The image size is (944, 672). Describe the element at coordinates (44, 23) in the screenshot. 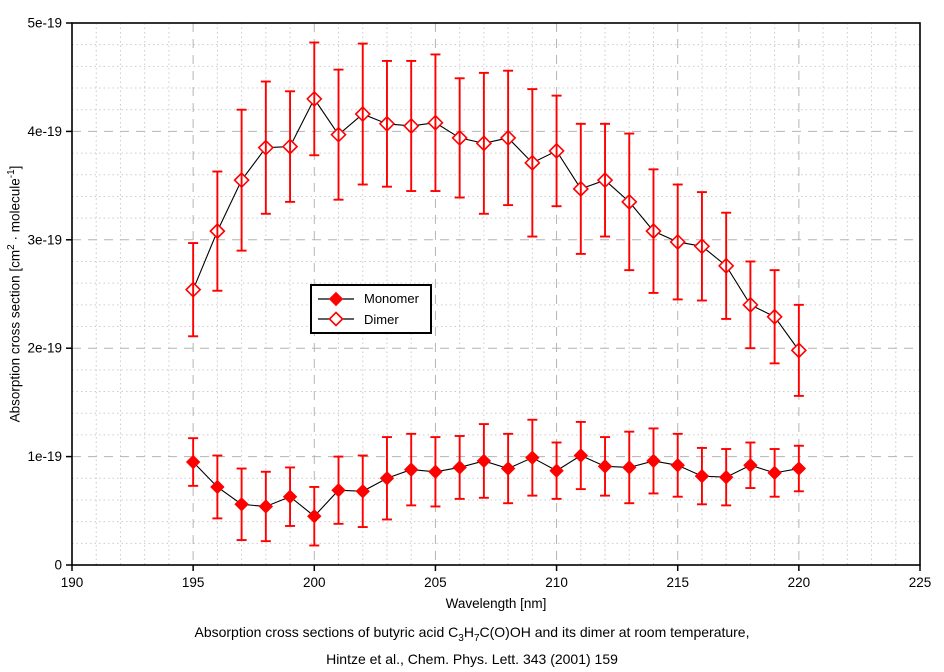

I see `y-tick-label: 5e-19` at that location.